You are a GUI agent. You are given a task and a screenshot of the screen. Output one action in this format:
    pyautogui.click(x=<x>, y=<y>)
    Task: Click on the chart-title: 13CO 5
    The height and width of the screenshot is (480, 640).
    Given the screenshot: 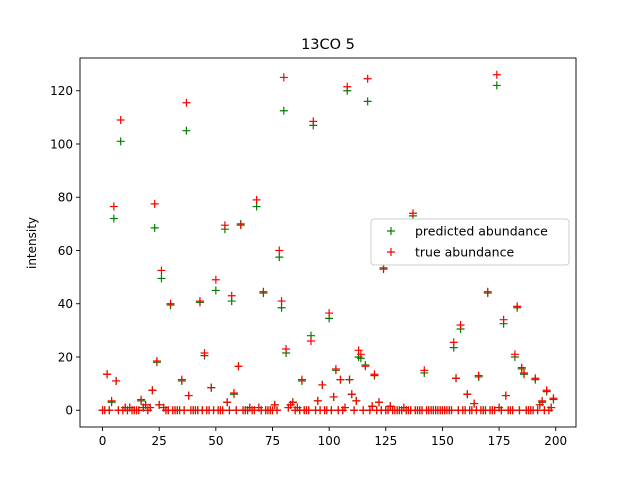 What is the action you would take?
    pyautogui.click(x=328, y=45)
    